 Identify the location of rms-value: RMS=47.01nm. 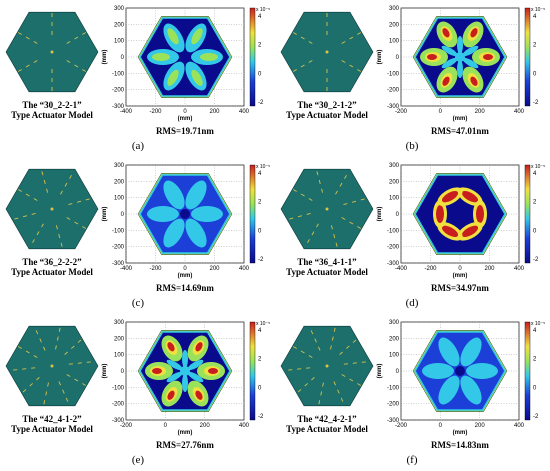
(460, 131).